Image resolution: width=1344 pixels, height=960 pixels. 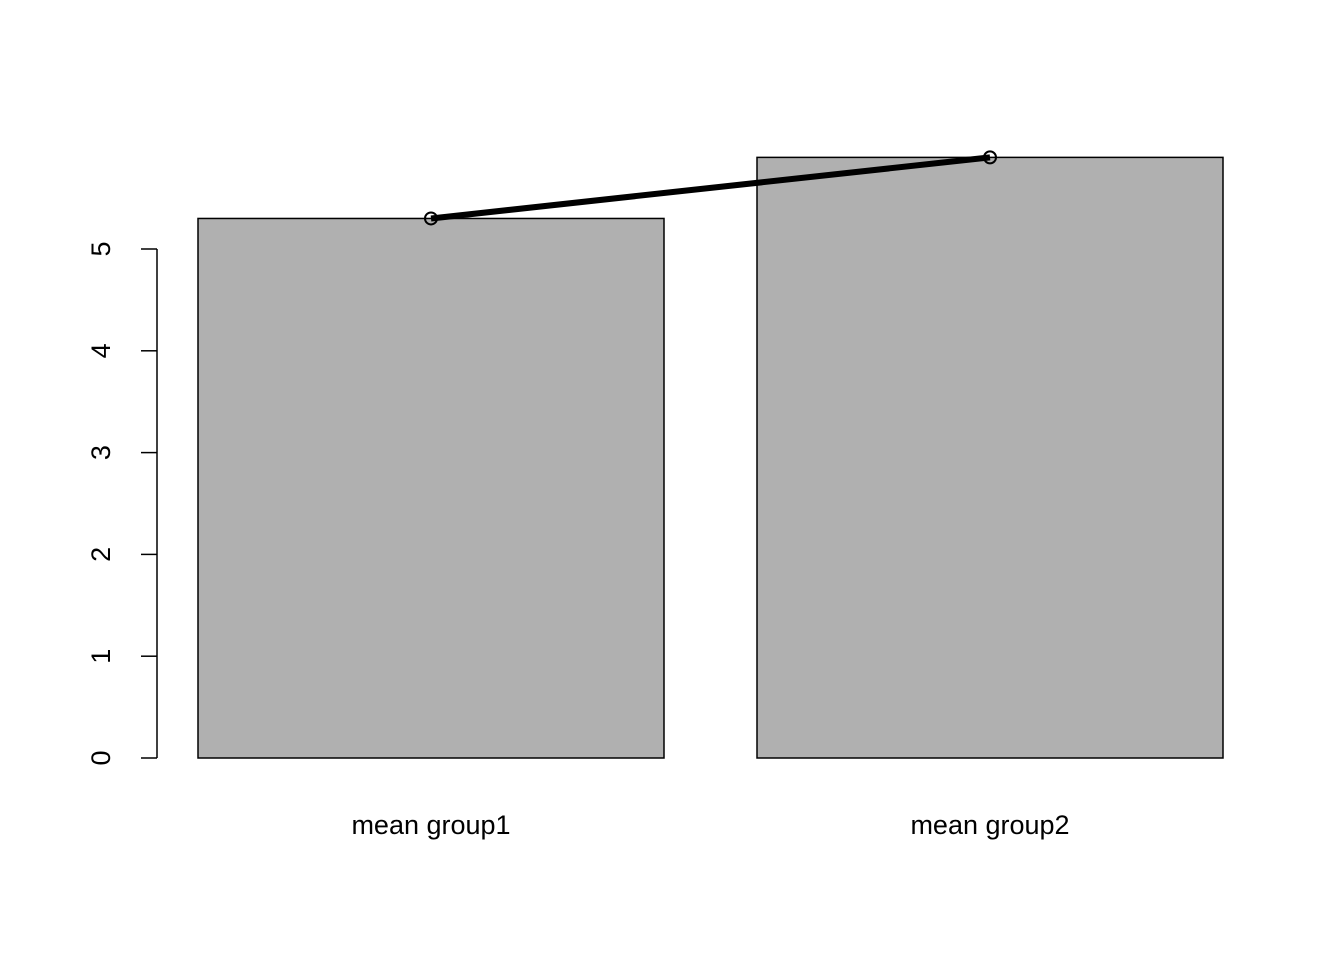 What do you see at coordinates (101, 656) in the screenshot?
I see `y-tick-label-1: 1` at bounding box center [101, 656].